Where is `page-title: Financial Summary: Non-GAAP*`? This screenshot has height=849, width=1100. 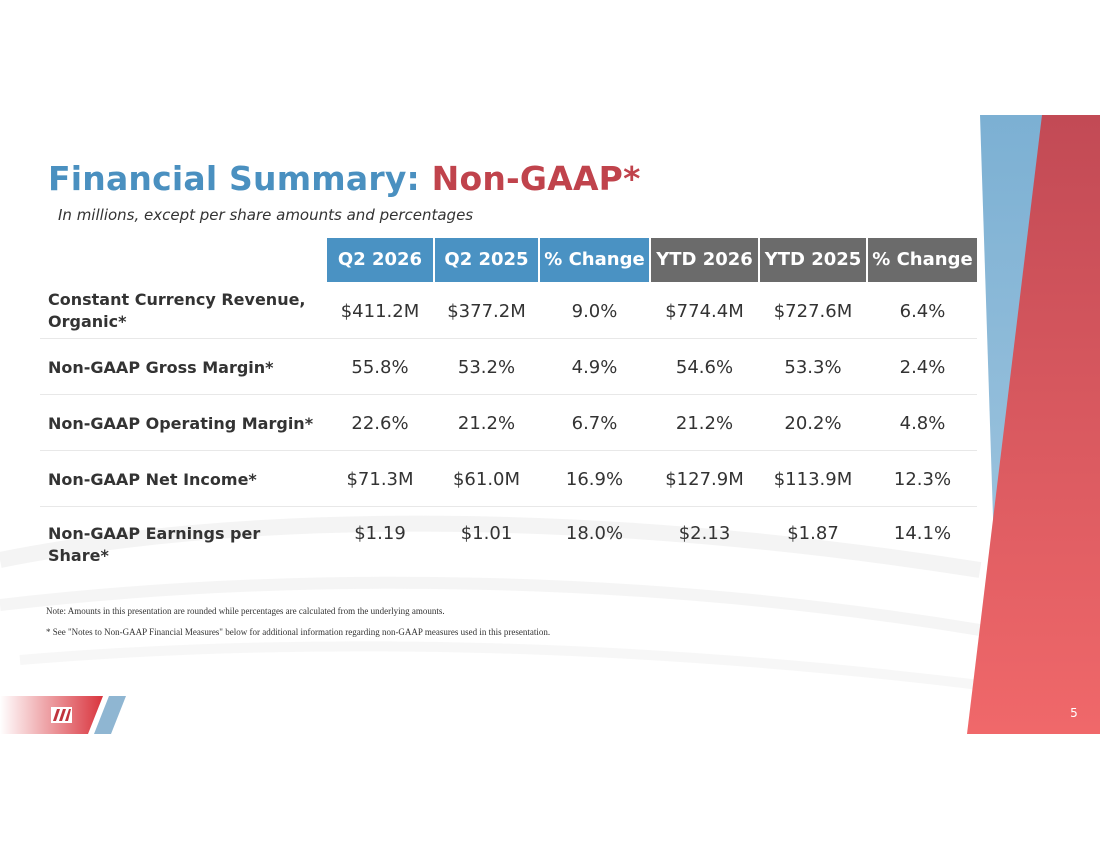 page-title: Financial Summary: Non-GAAP* is located at coordinates (344, 178).